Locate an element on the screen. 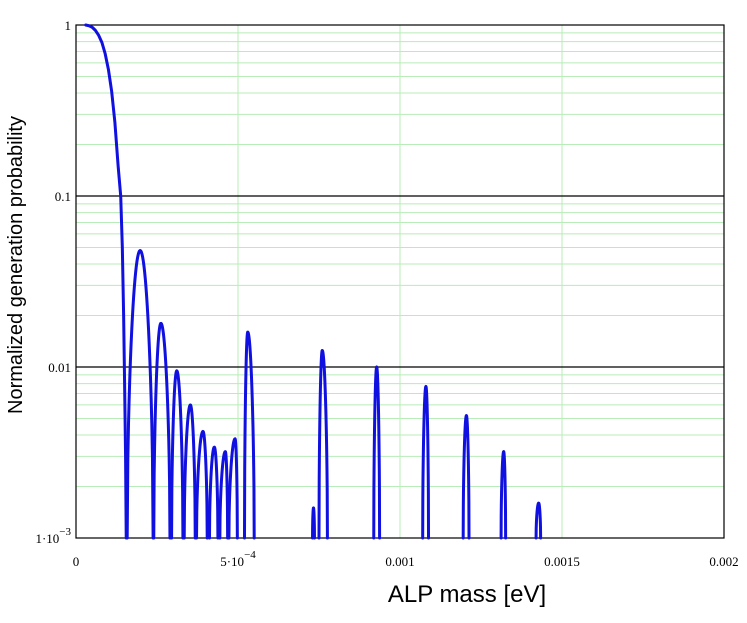 This screenshot has height=623, width=747. main-decay-curve is located at coordinates (106, 281).